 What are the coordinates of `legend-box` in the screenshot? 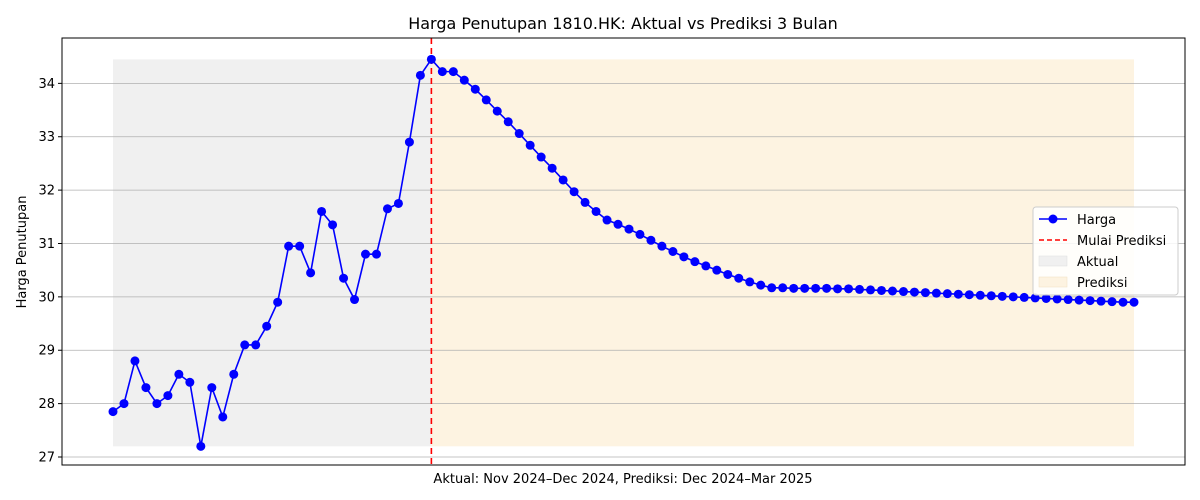 It's located at (1105, 251).